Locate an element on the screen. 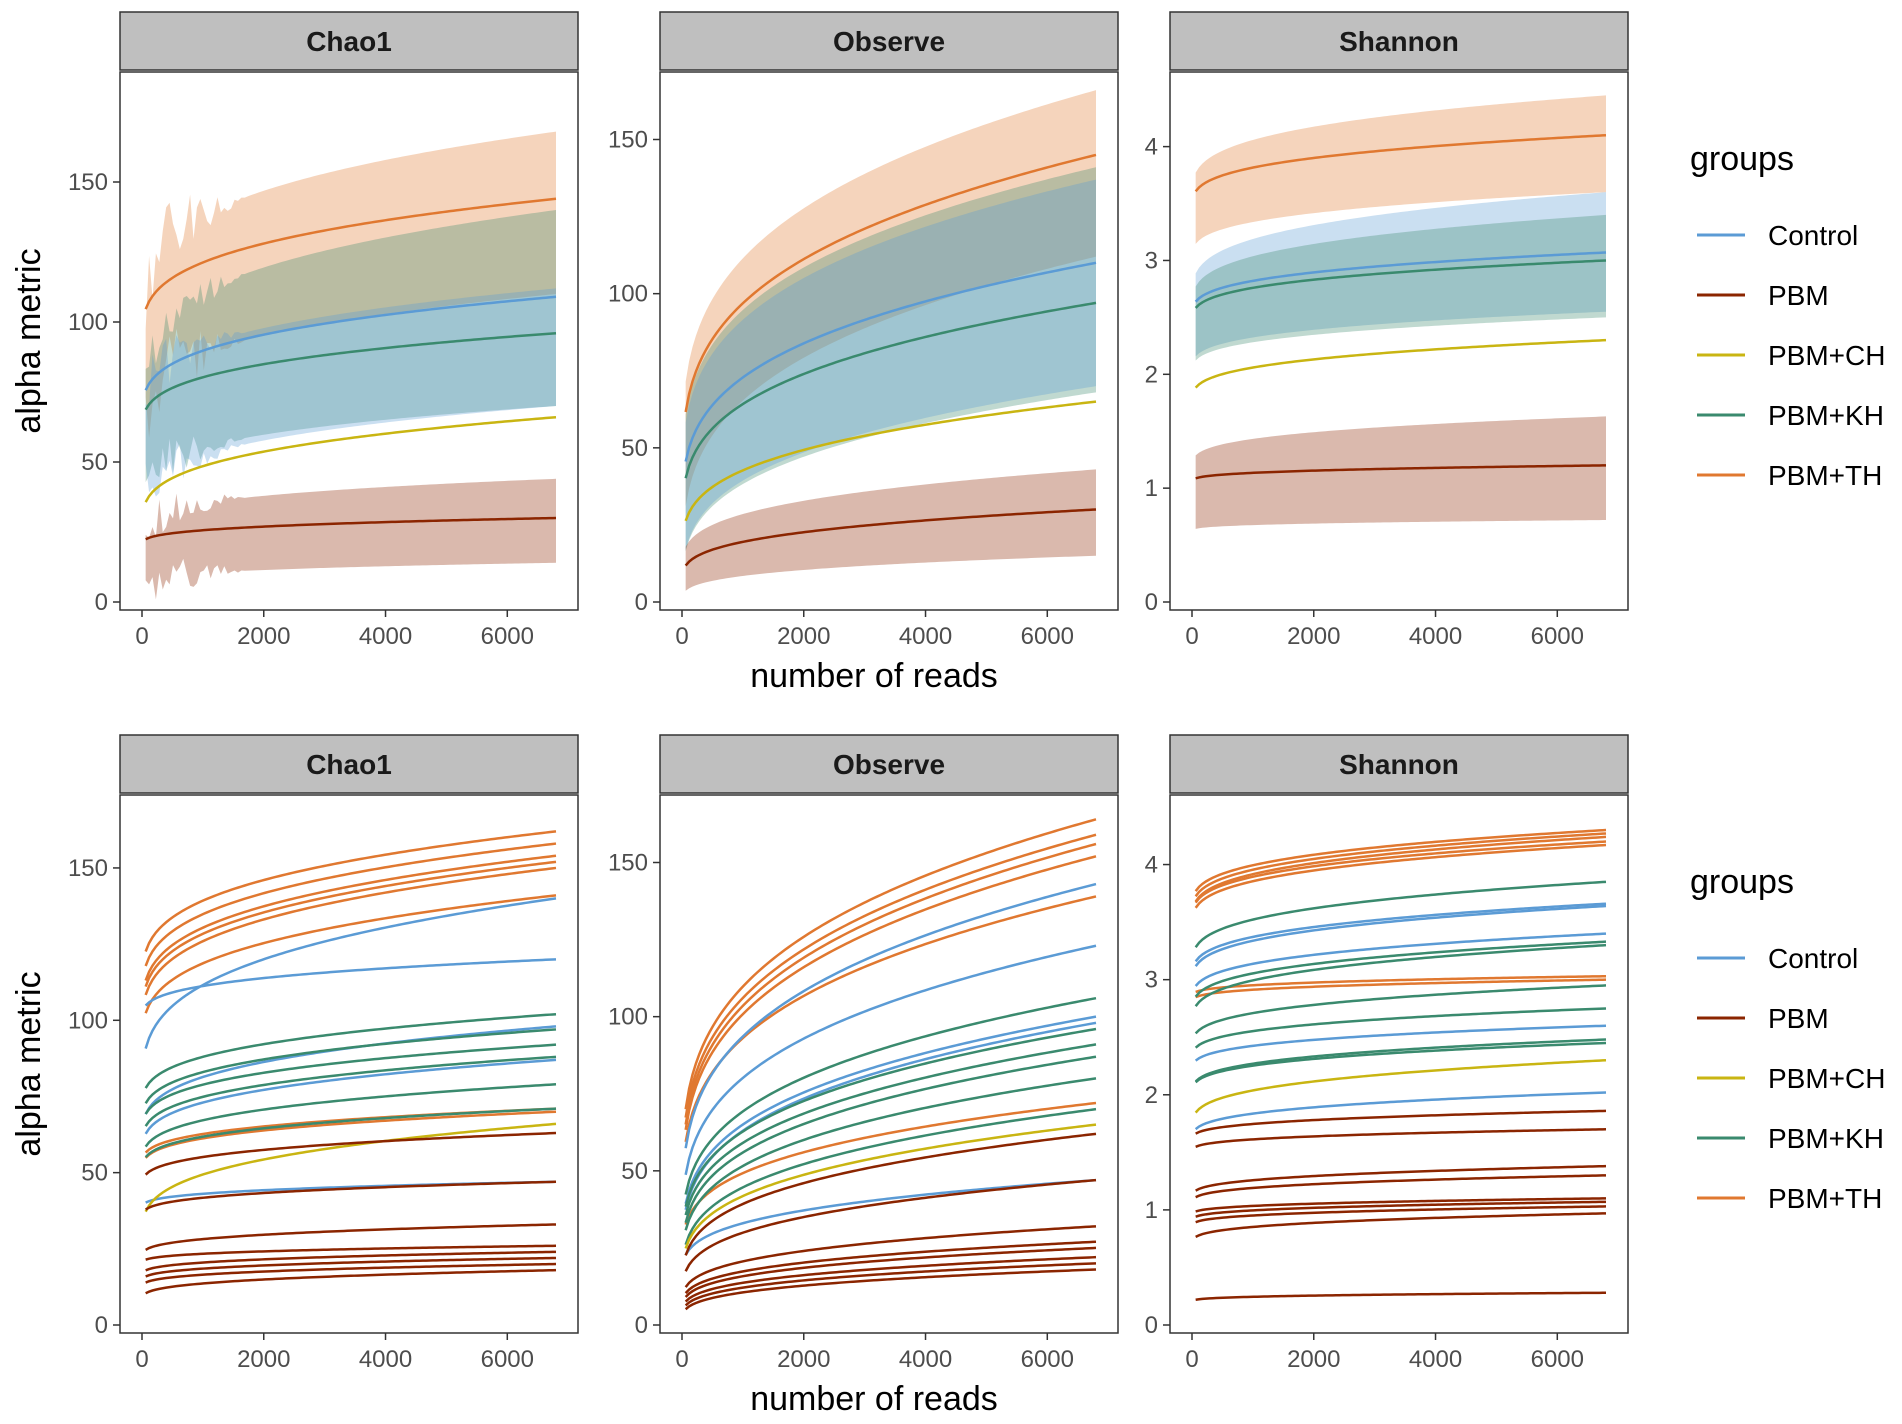 The width and height of the screenshot is (1902, 1424). facet-title: Observe is located at coordinates (889, 41).